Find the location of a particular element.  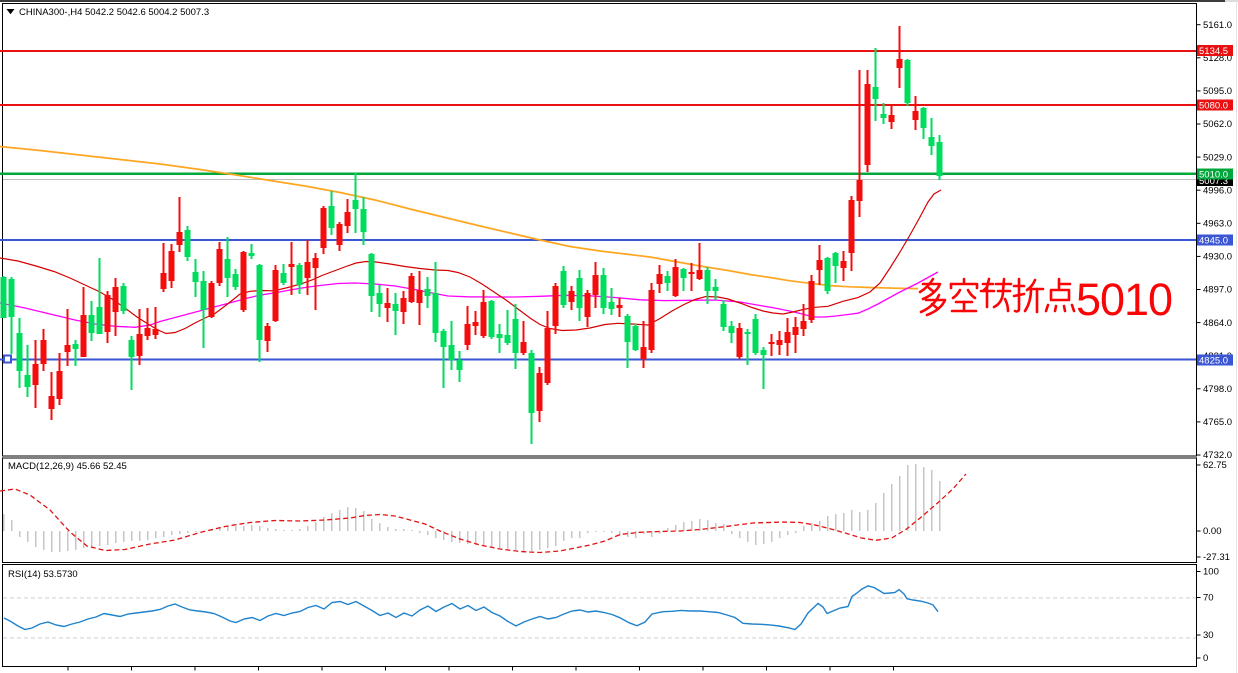

svg-text:CHINA300-,H4 5042.2 5042.6 50: CHINA300-,H4 5042.2 5042.6 5004.2 5007.3 is located at coordinates (114, 12).